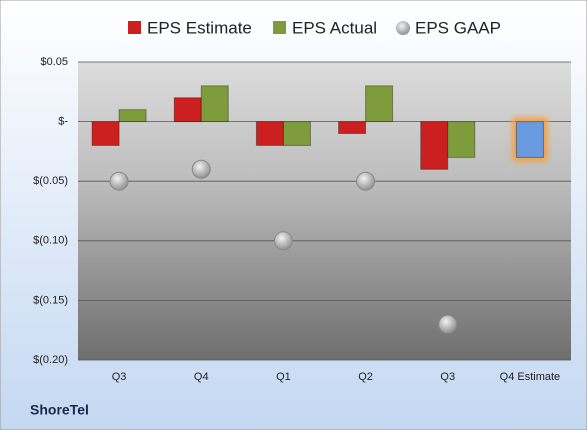 Image resolution: width=587 pixels, height=430 pixels. I want to click on y-tick-label: $-, so click(63, 122).